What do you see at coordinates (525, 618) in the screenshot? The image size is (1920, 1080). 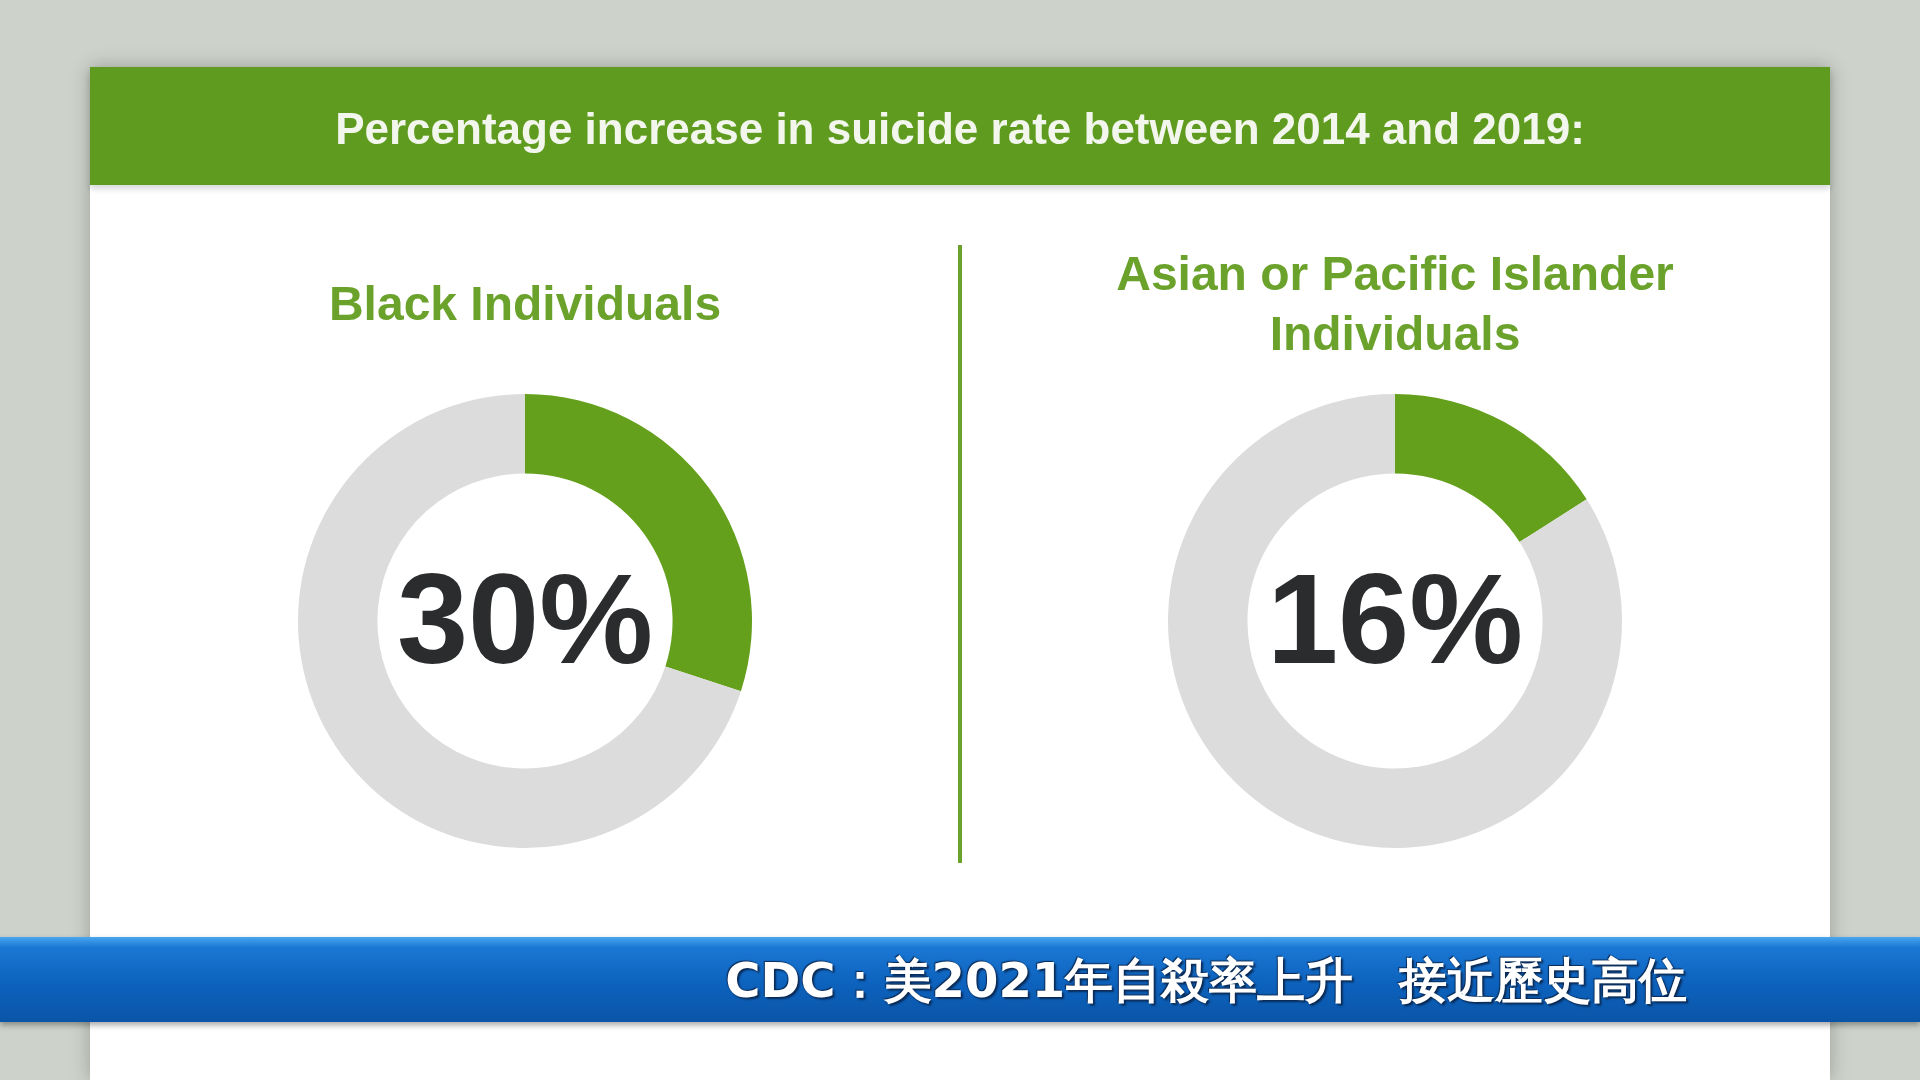 I see `data-label: 30%` at bounding box center [525, 618].